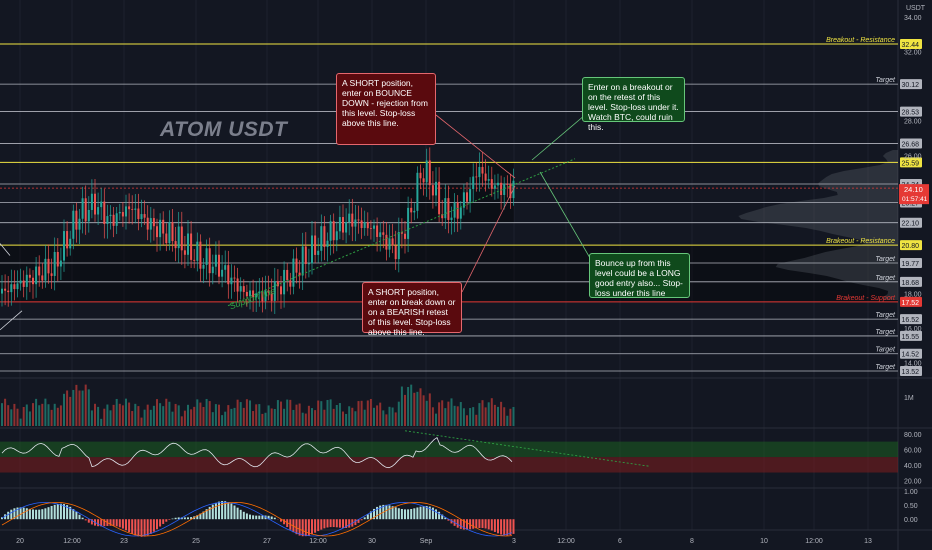 The height and width of the screenshot is (550, 932). Describe the element at coordinates (11, 320) in the screenshot. I see `trend-line-left` at that location.